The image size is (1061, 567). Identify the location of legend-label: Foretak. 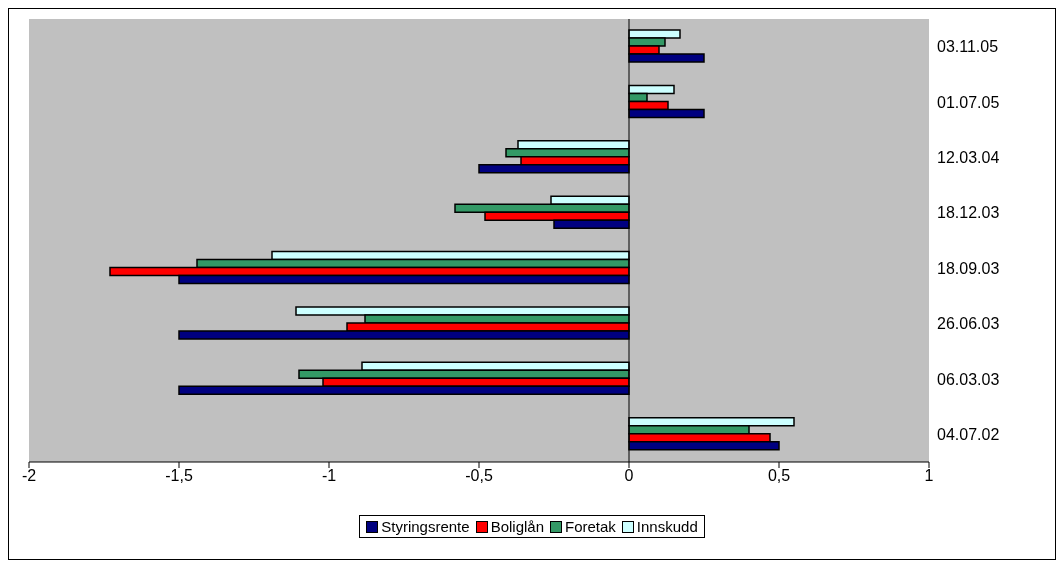
(590, 526).